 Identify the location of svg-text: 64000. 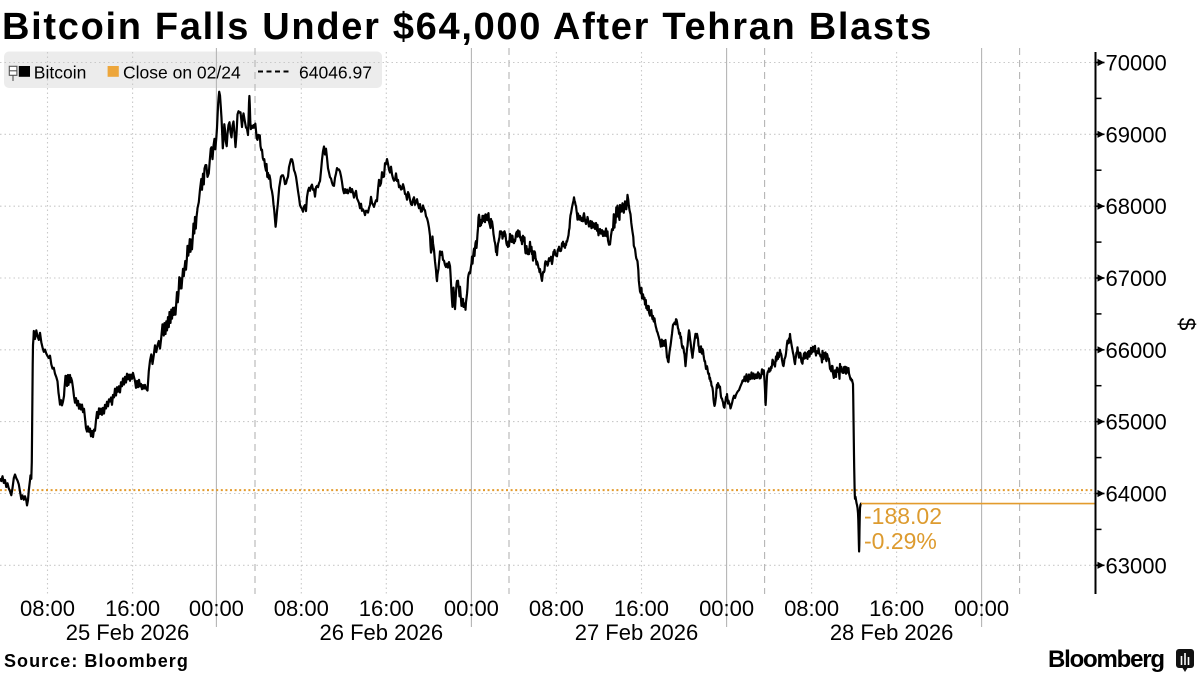
(1136, 494).